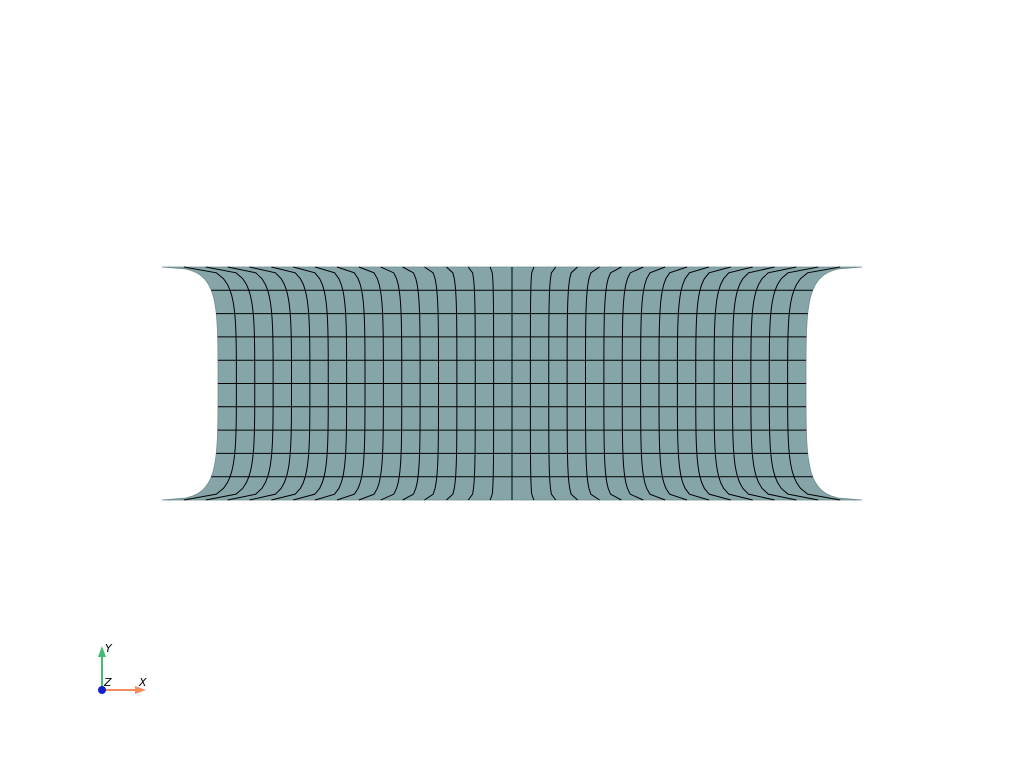  What do you see at coordinates (102, 651) in the screenshot?
I see `y-axis-arrowhead` at bounding box center [102, 651].